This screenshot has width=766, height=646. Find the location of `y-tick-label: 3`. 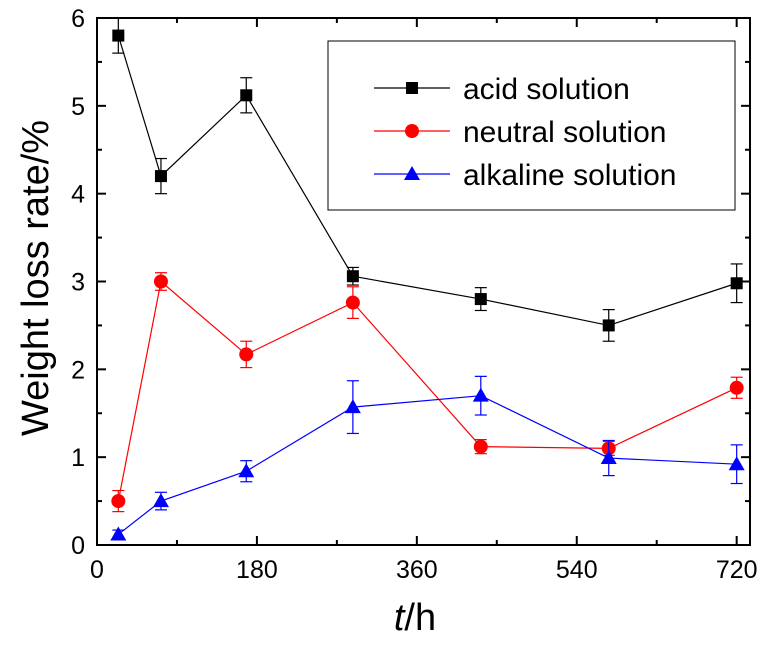

y-tick-label: 3 is located at coordinates (78, 283).